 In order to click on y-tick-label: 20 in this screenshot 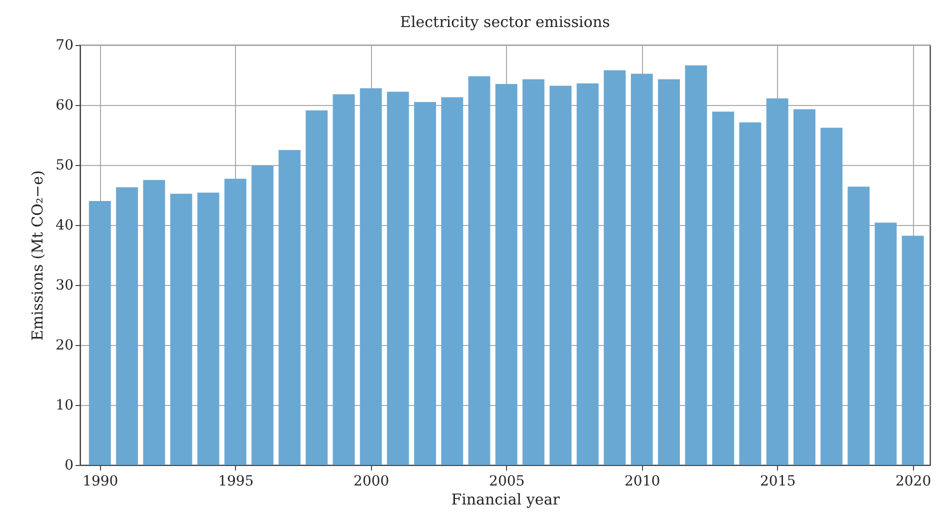, I will do `click(65, 346)`.